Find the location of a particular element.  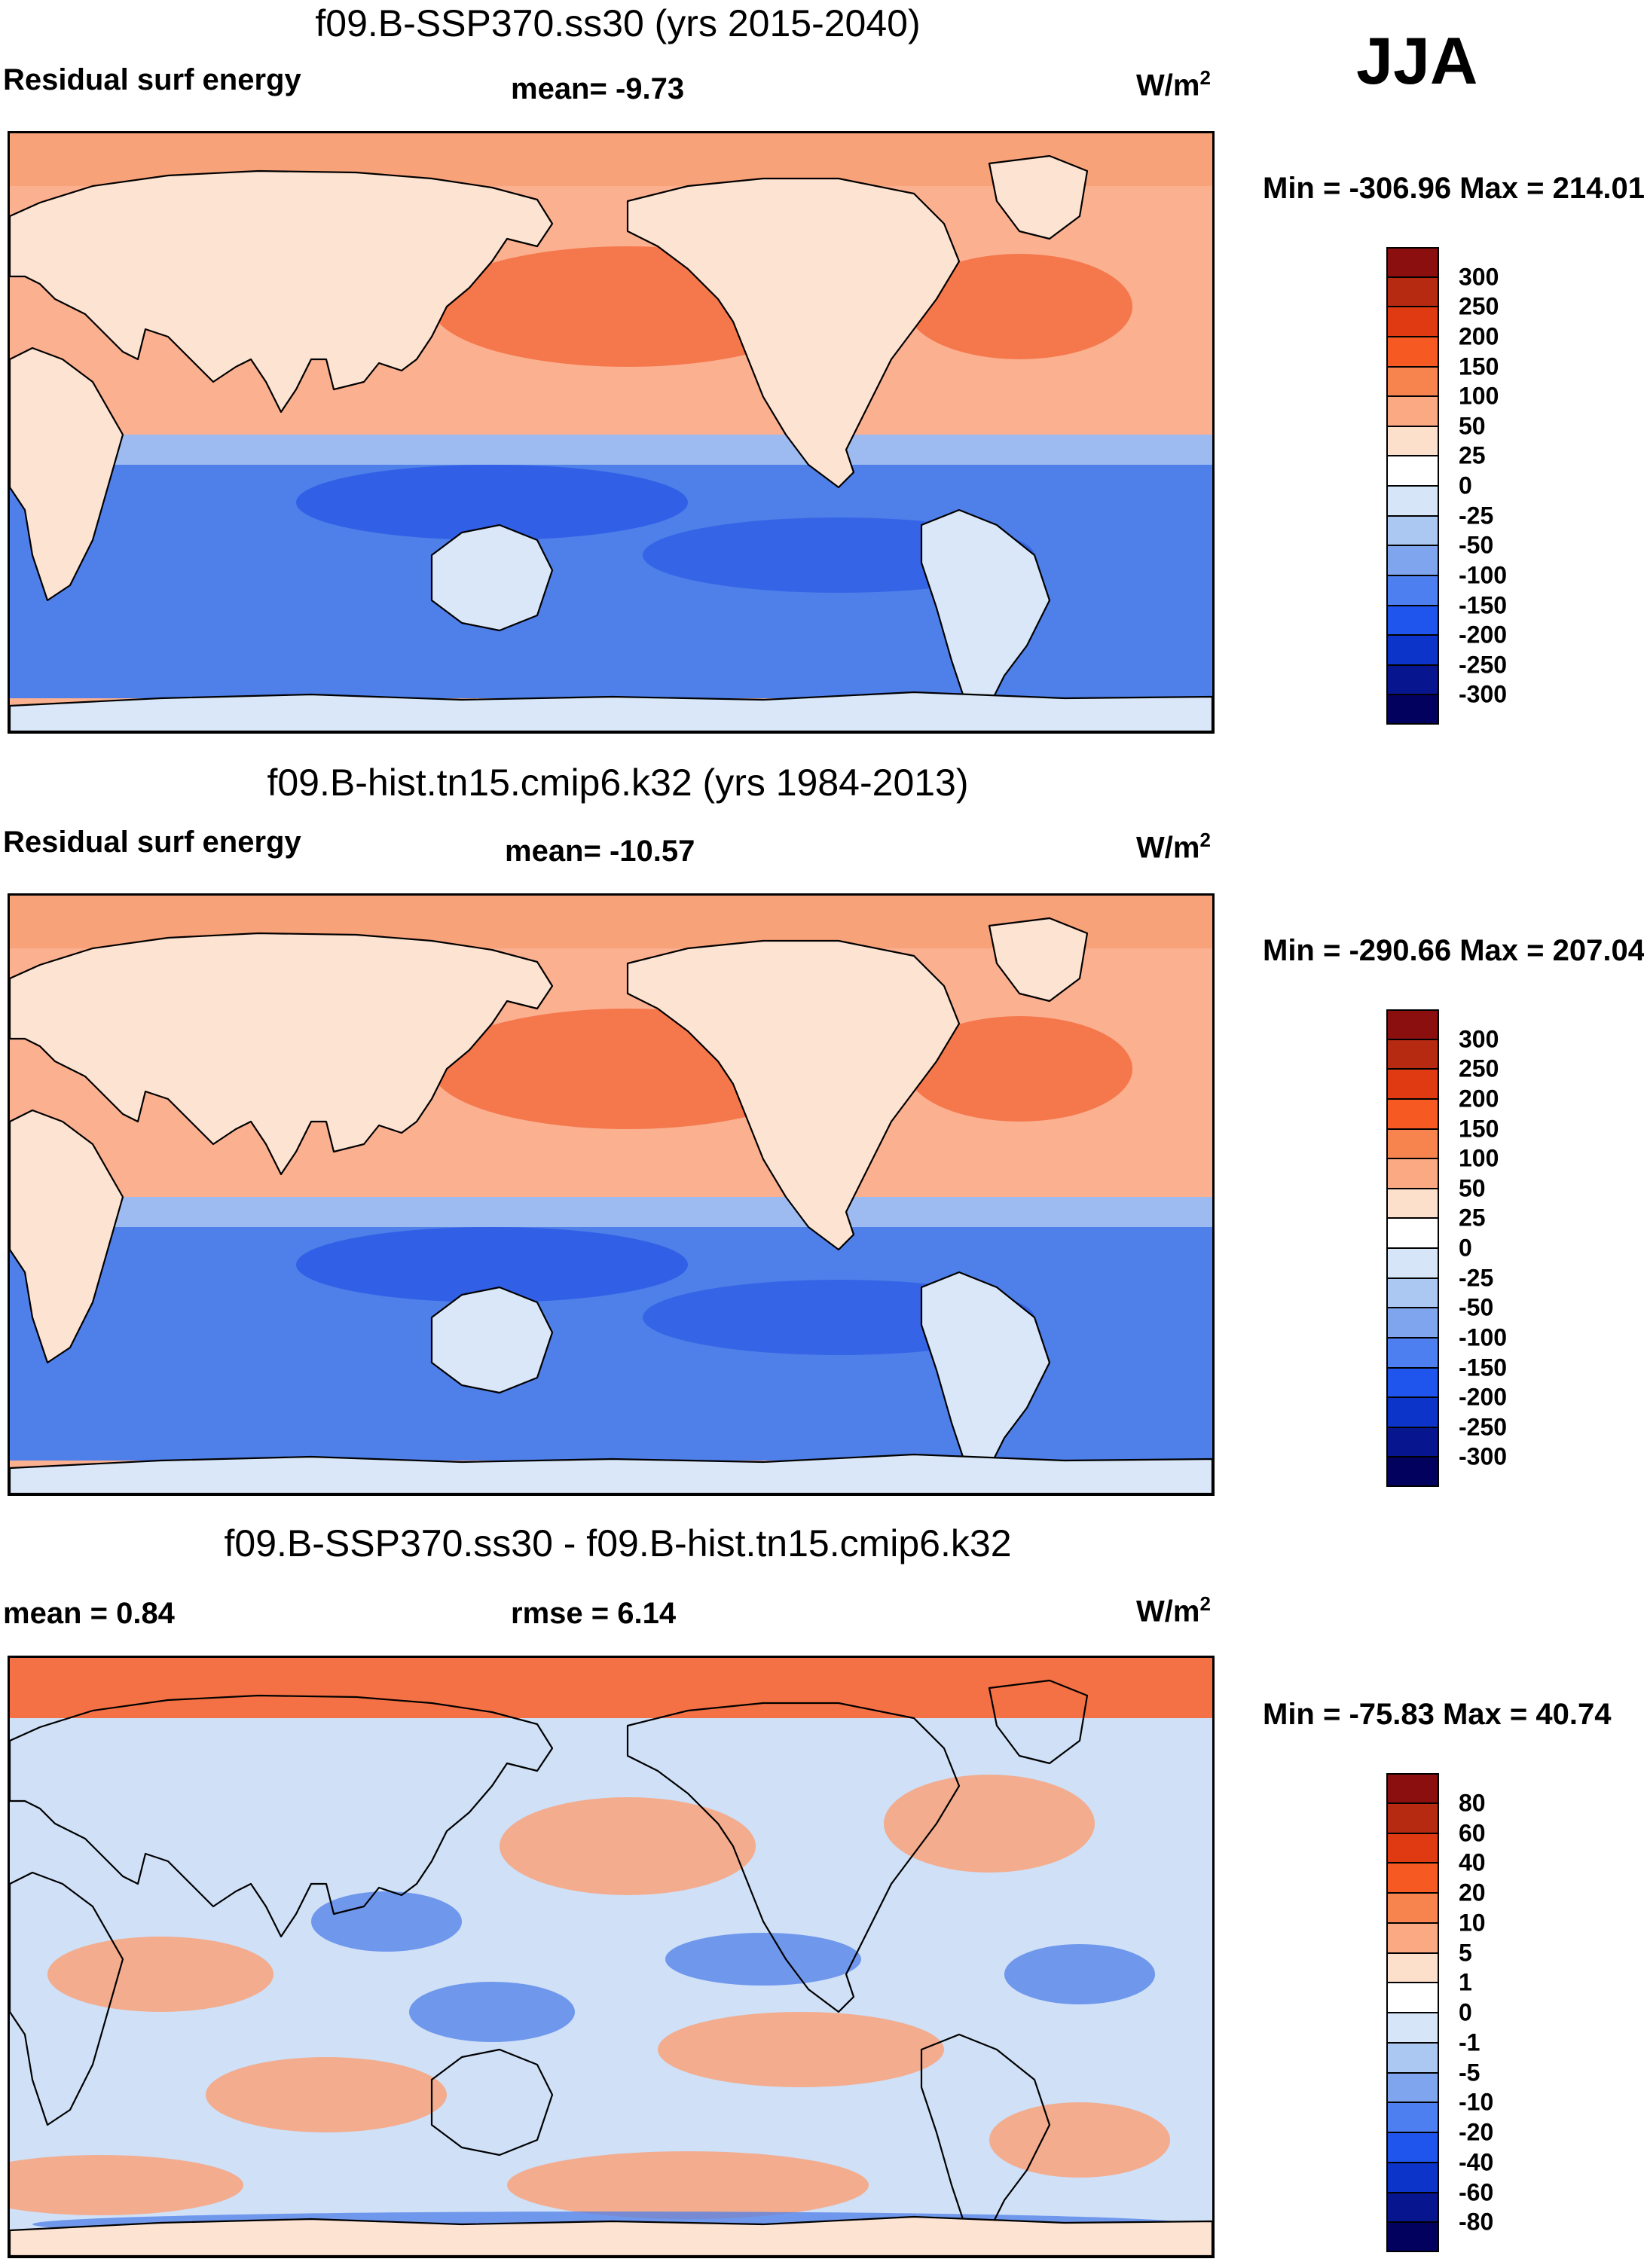

panel-2-units: W/m2 is located at coordinates (1173, 847).